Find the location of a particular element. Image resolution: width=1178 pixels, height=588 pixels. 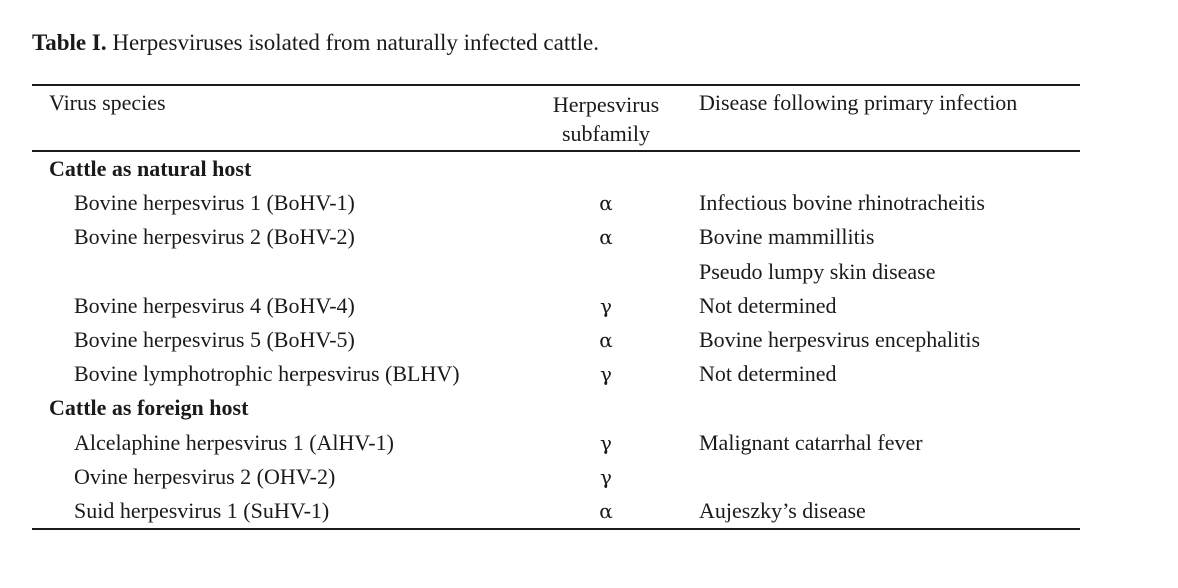

cell-disease: Infectious bovine rhinotracheitis is located at coordinates (842, 203).